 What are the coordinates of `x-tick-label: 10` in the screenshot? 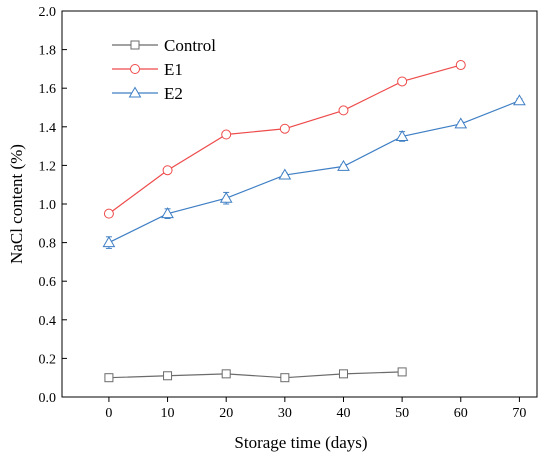 It's located at (168, 413).